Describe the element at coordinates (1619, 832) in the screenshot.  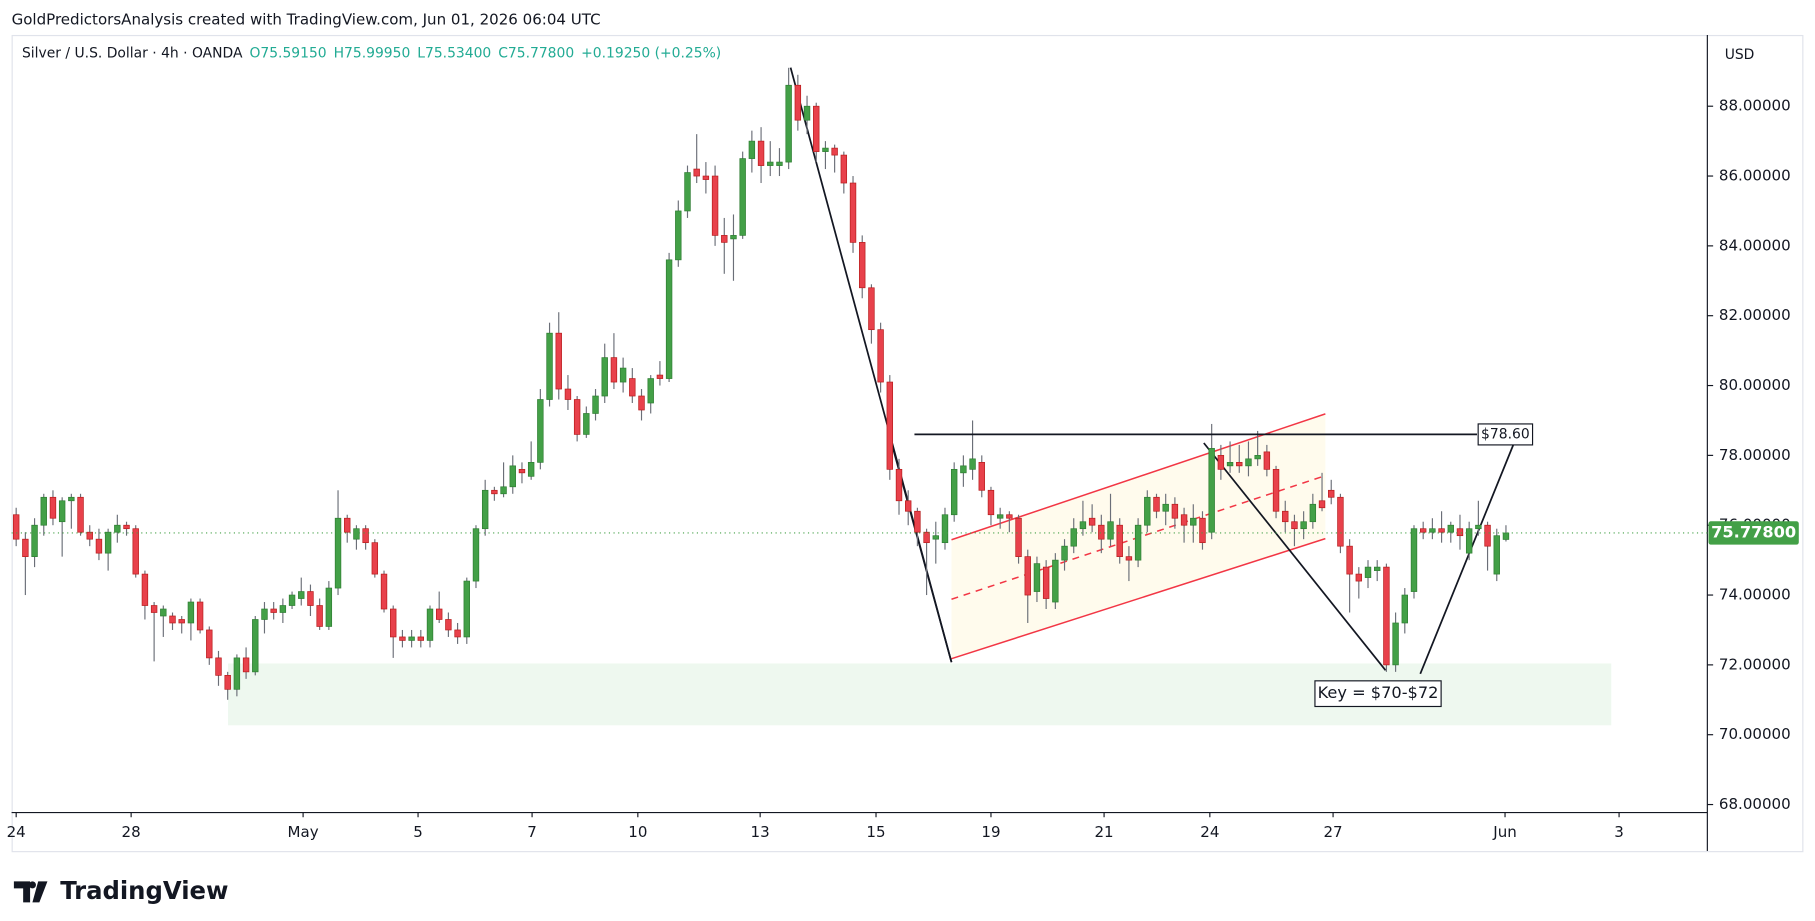
I see `x-tick-label: 3` at that location.